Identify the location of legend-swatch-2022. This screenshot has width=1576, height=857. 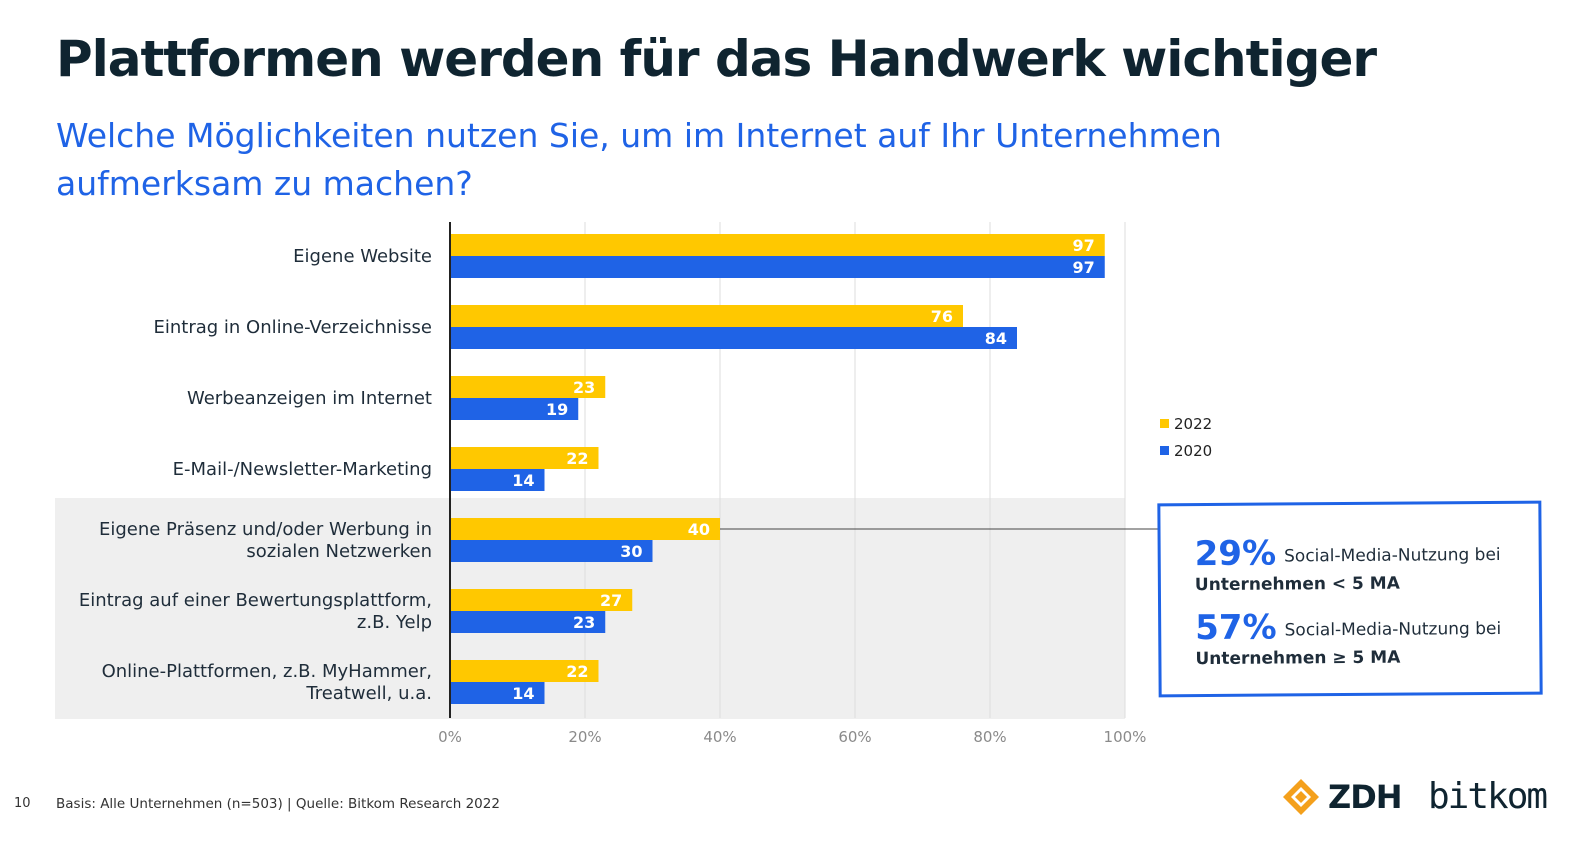
(1164, 423).